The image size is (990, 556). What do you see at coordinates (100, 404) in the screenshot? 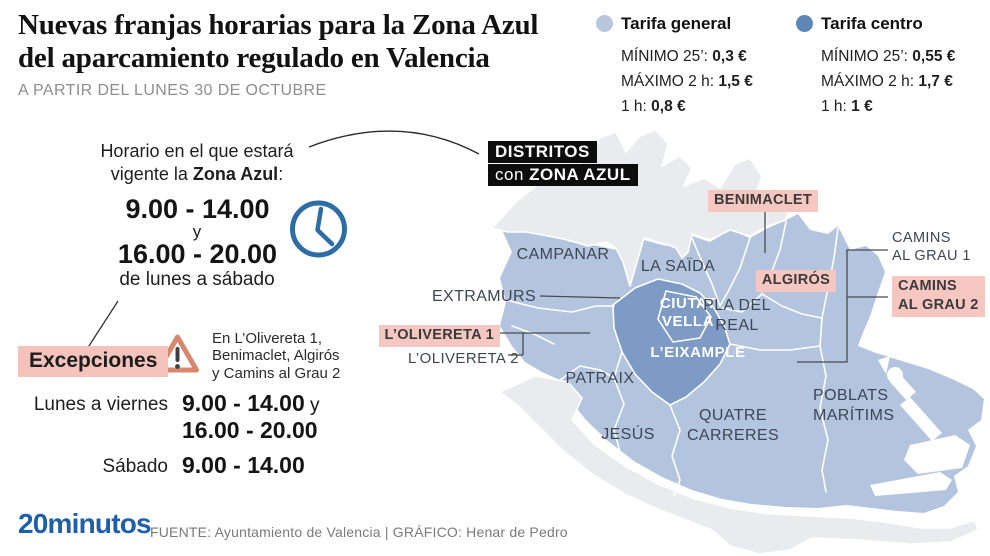
I see `exceptions-row-weekdays-label: Lunes a viernes` at bounding box center [100, 404].